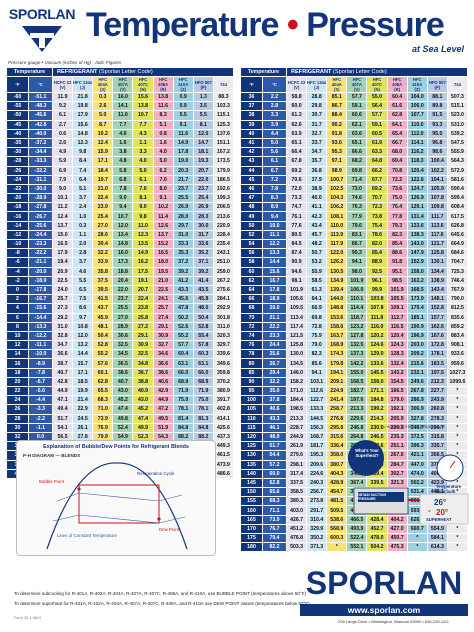 The height and width of the screenshot is (632, 474). I want to click on temp-f-cell: 135, so click(251, 464).